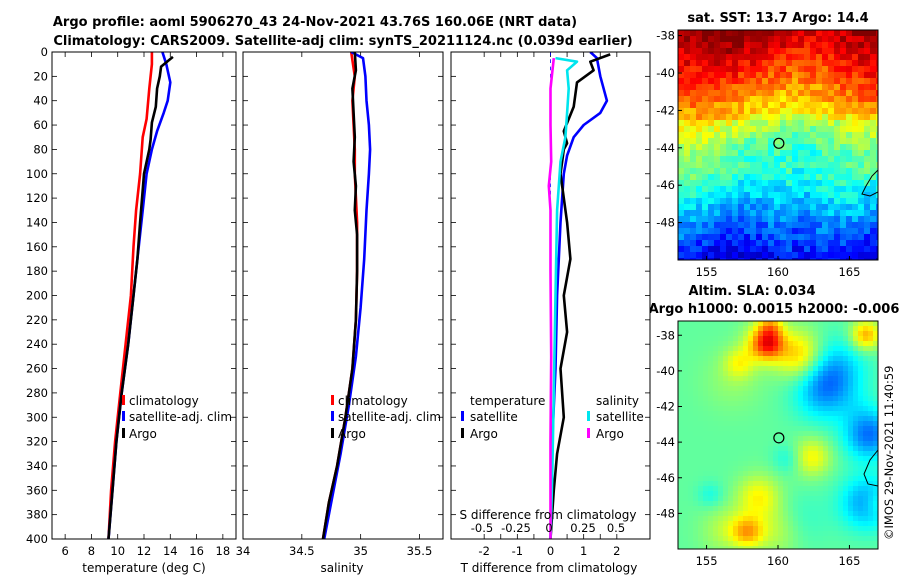 The height and width of the screenshot is (580, 900). I want to click on salinity-xlabel: salinity, so click(341, 568).